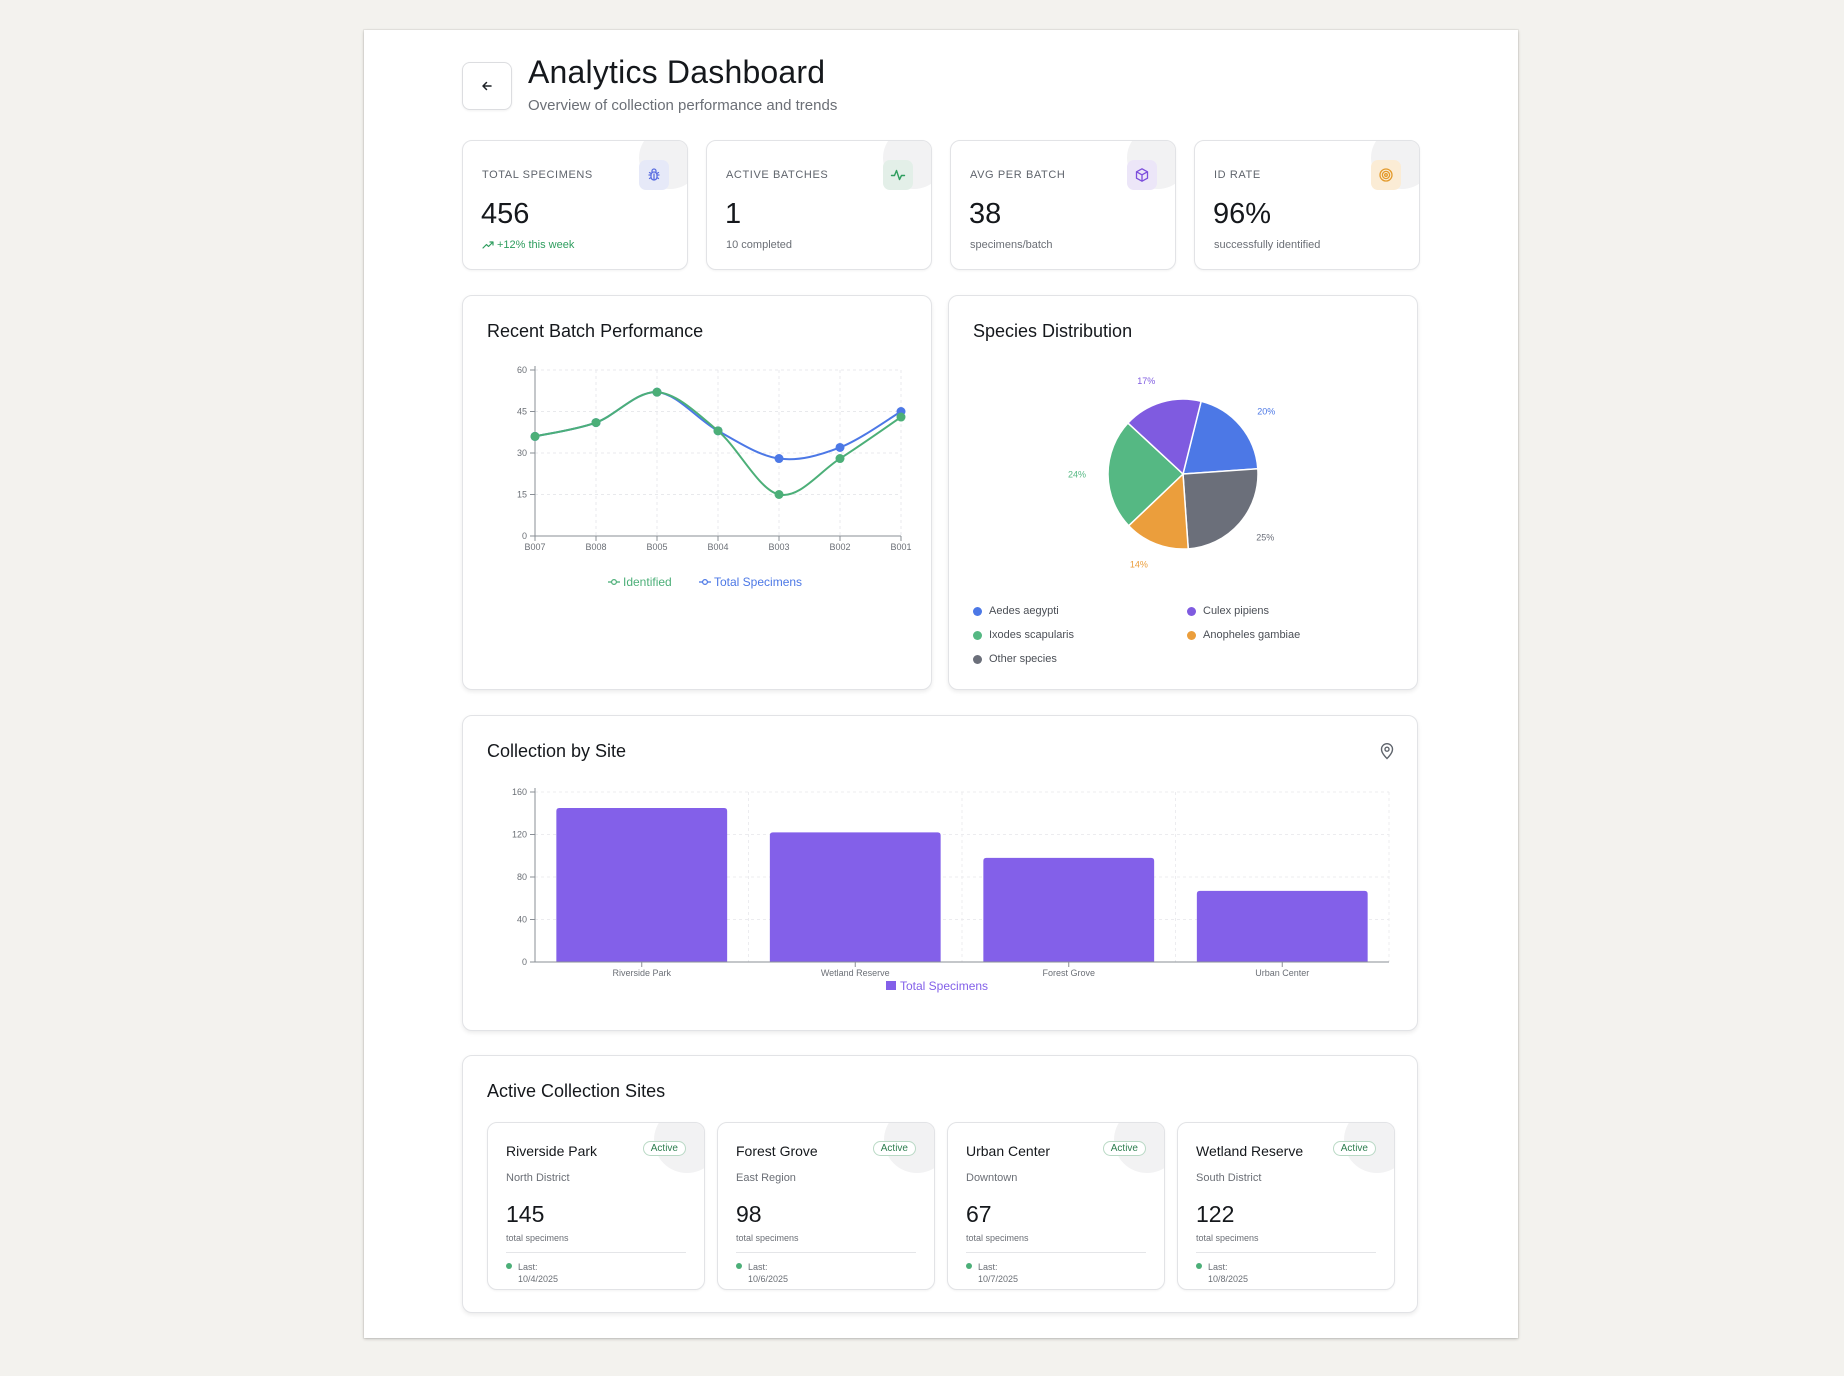 This screenshot has height=1376, width=1844. What do you see at coordinates (1386, 175) in the screenshot?
I see `target-icon` at bounding box center [1386, 175].